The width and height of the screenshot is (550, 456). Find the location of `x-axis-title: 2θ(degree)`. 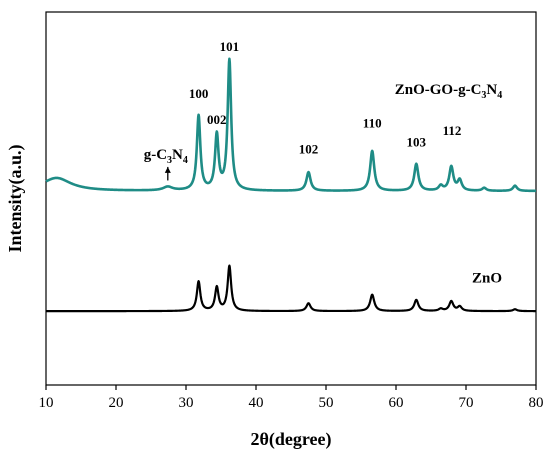

x-axis-title: 2θ(degree) is located at coordinates (290, 439).